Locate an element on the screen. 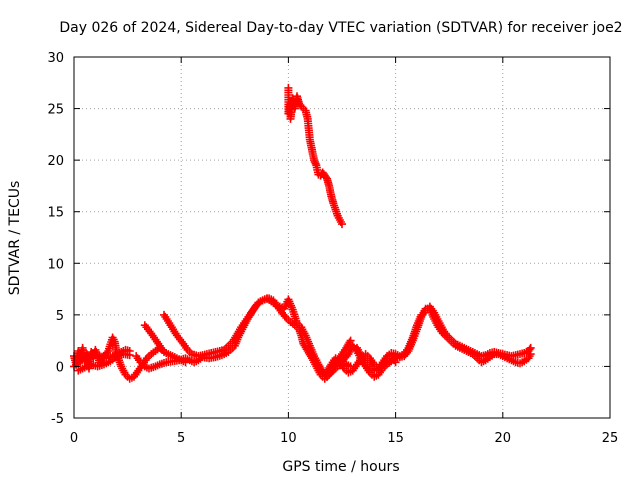 This screenshot has width=640, height=480. y-tick-label: 15 is located at coordinates (55, 213).